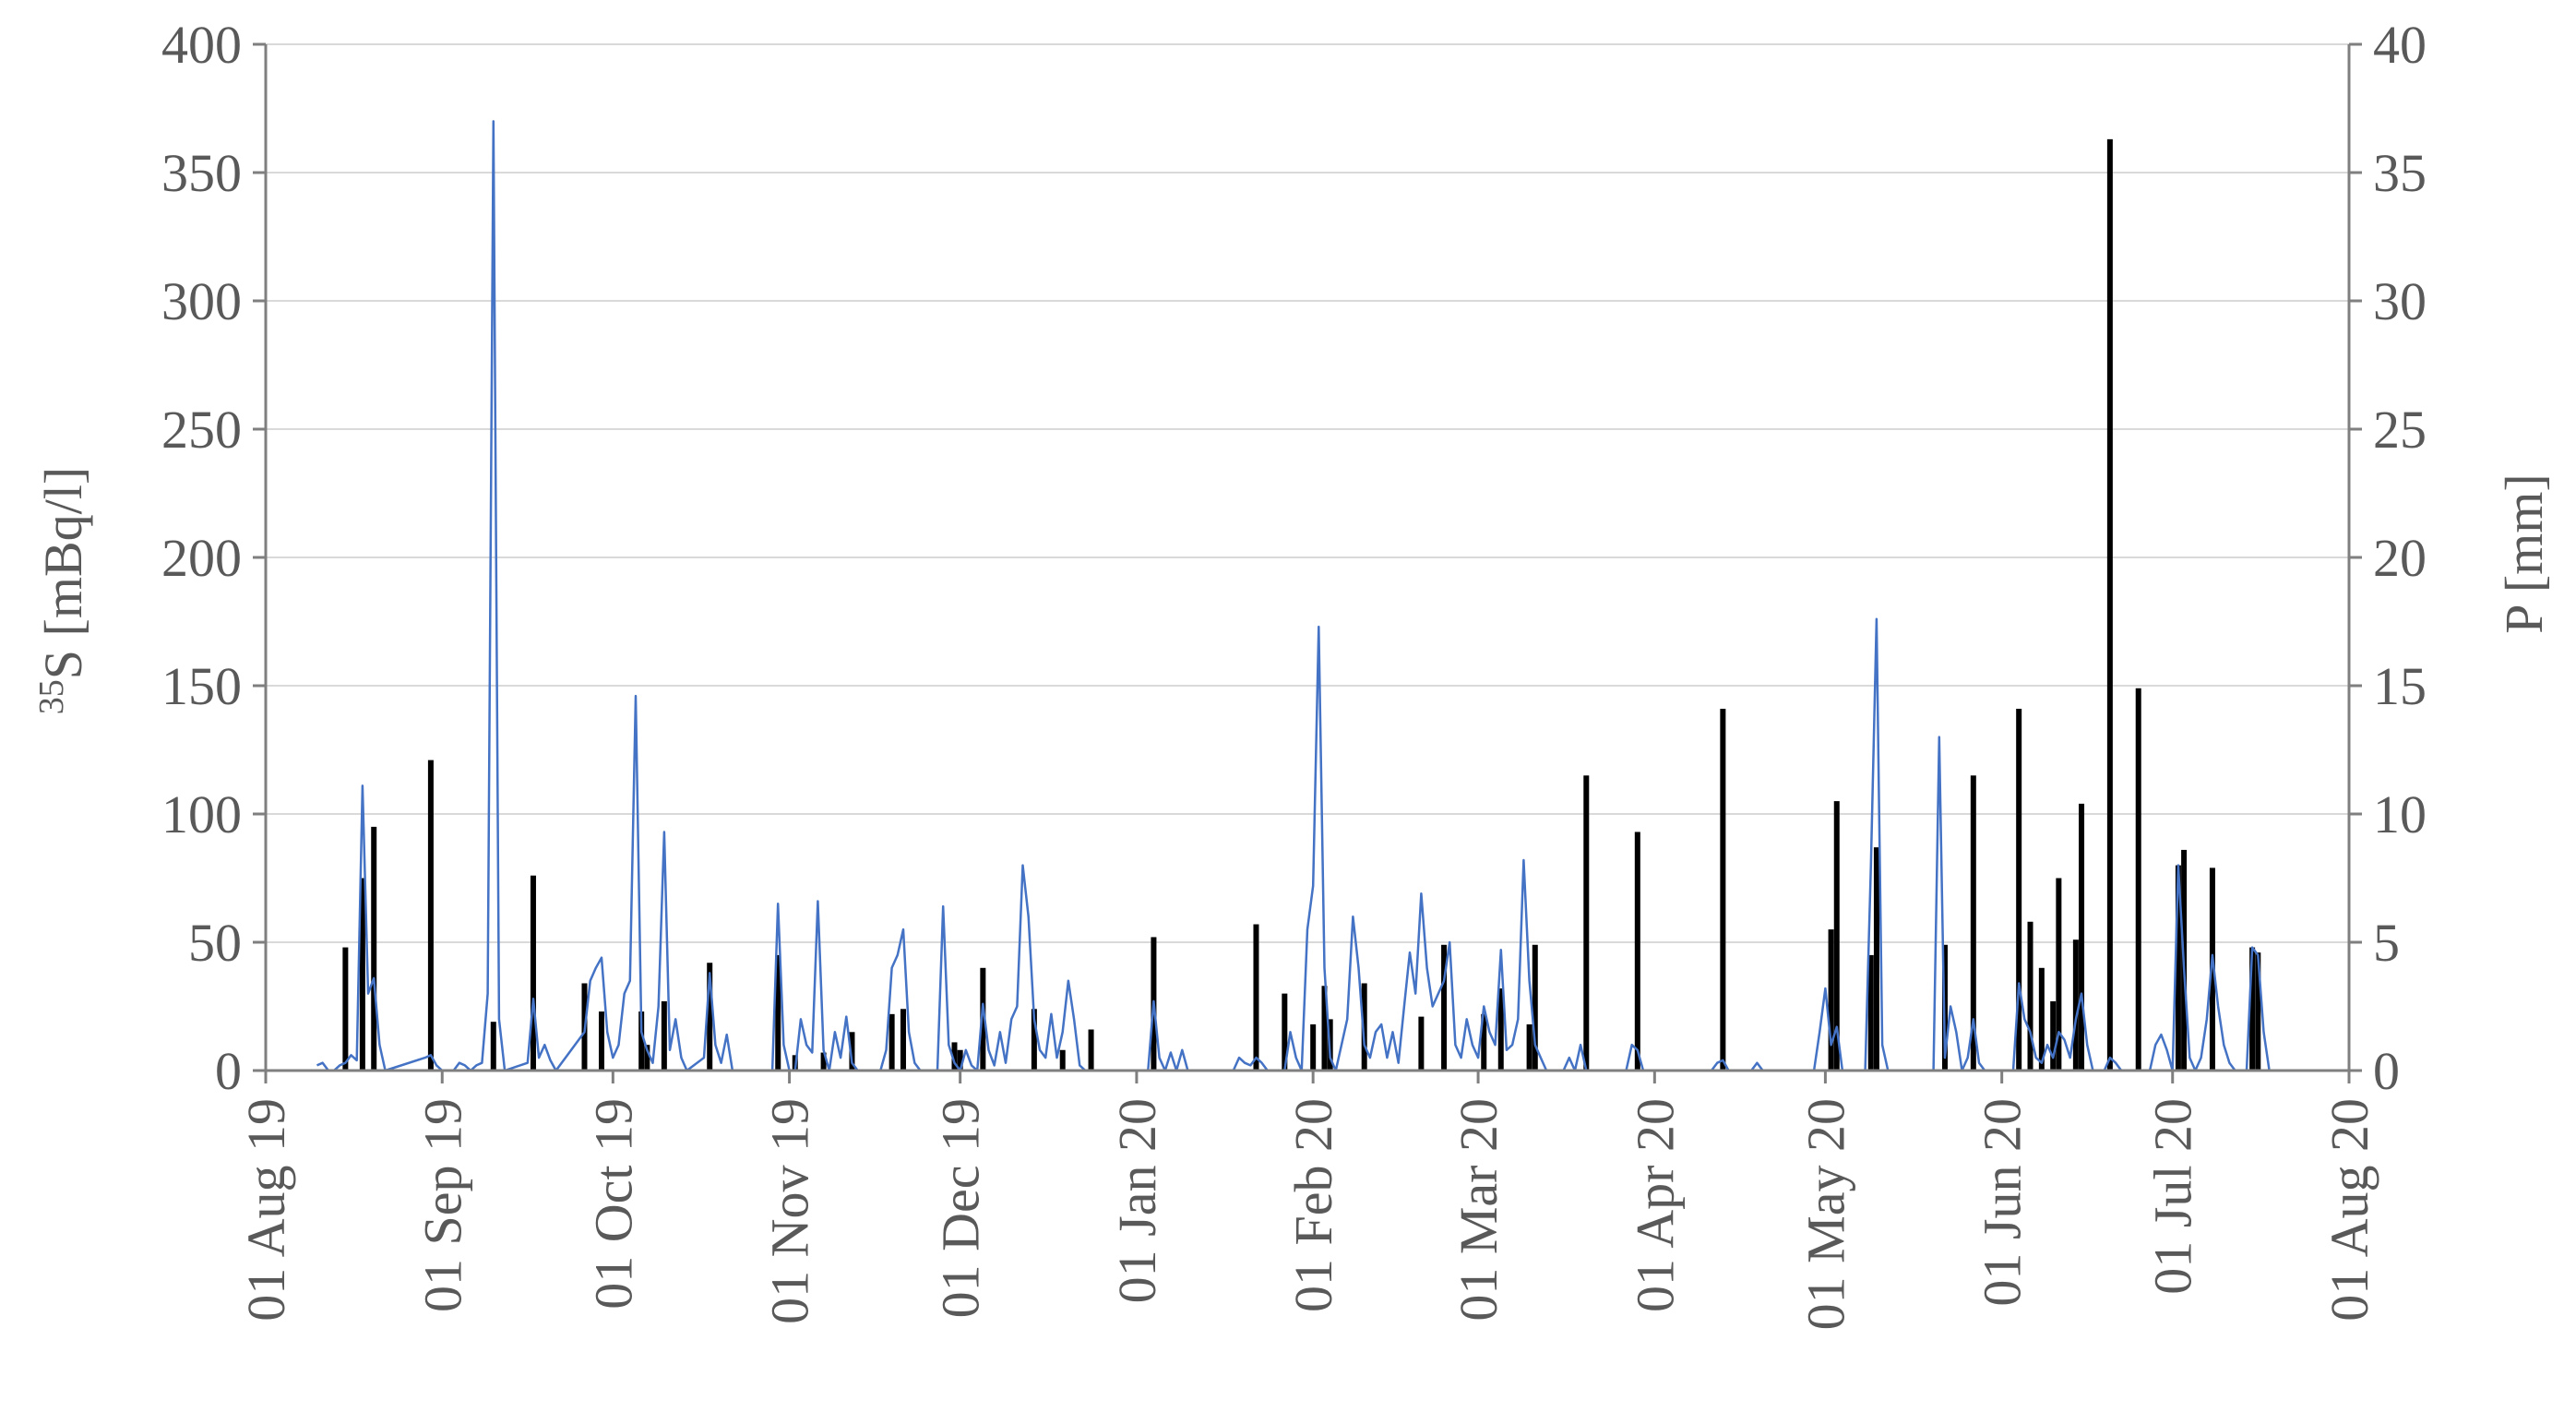 This screenshot has width=2576, height=1412. What do you see at coordinates (2400, 558) in the screenshot?
I see `right-tick-label: 20` at bounding box center [2400, 558].